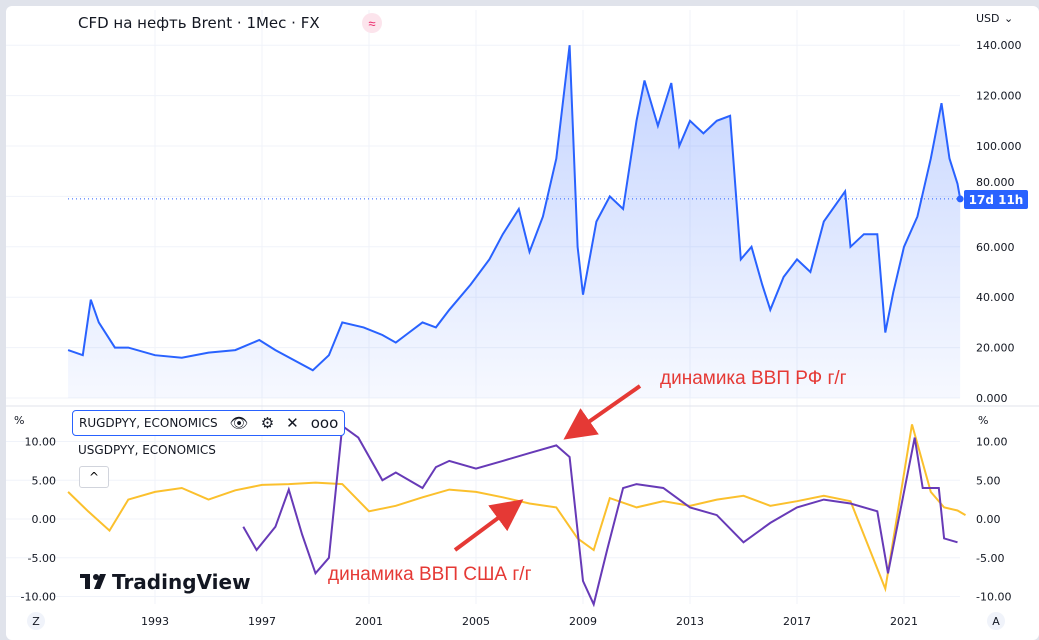 The image size is (1039, 640). What do you see at coordinates (155, 621) in the screenshot?
I see `x-tick-label: 1993` at bounding box center [155, 621].